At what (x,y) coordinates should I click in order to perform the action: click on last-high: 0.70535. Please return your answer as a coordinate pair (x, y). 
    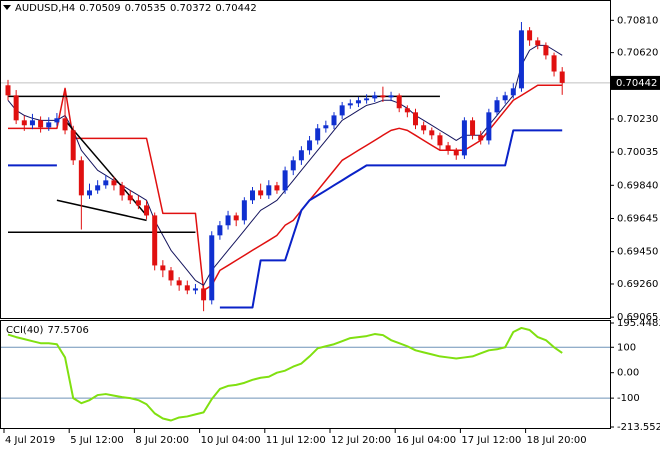
    Looking at the image, I should click on (145, 8).